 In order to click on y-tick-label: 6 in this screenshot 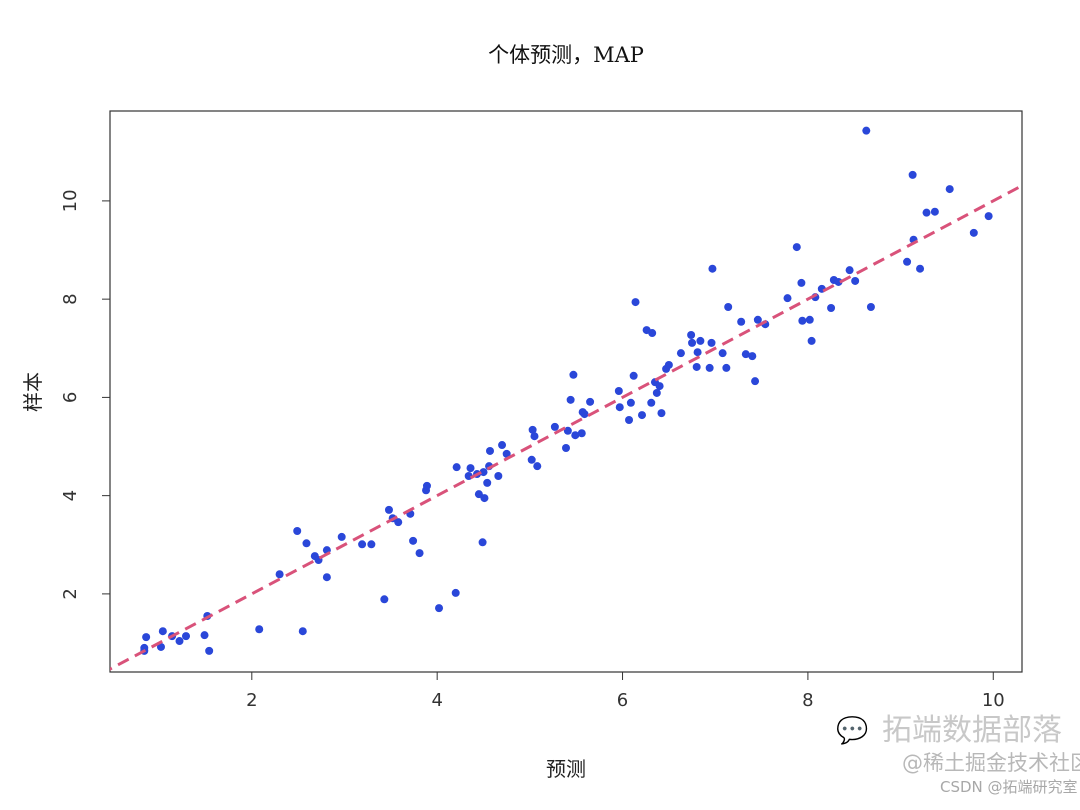, I will do `click(70, 397)`.